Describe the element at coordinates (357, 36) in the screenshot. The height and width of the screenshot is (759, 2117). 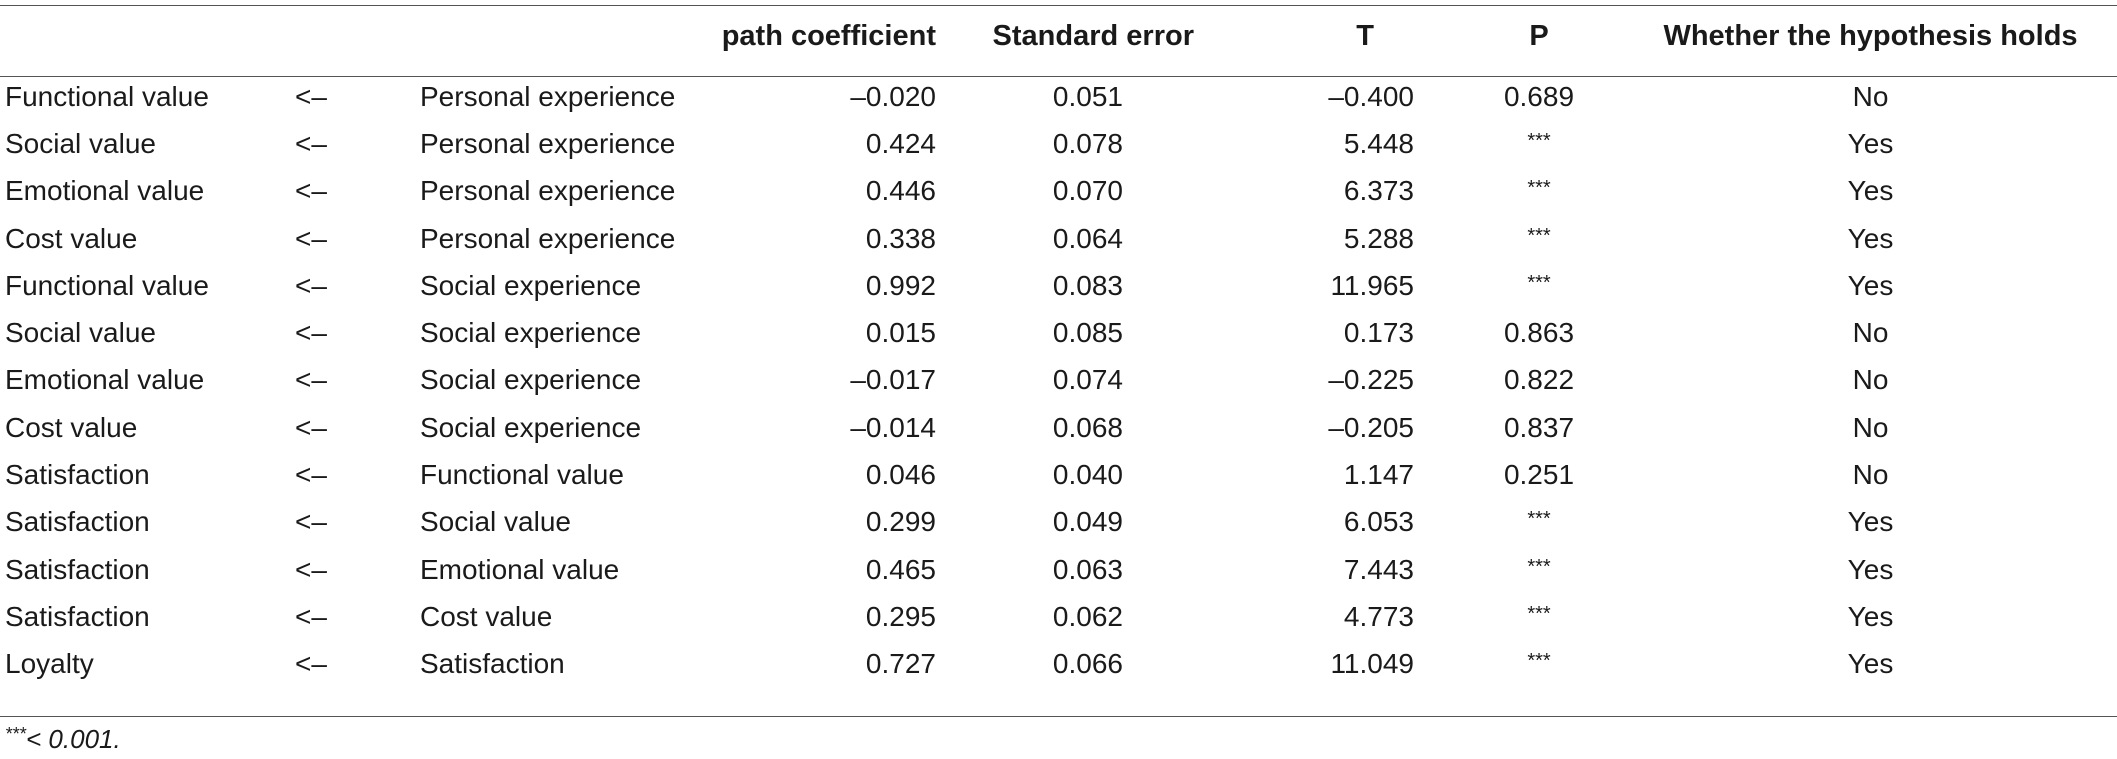
I see `header-arrow` at that location.